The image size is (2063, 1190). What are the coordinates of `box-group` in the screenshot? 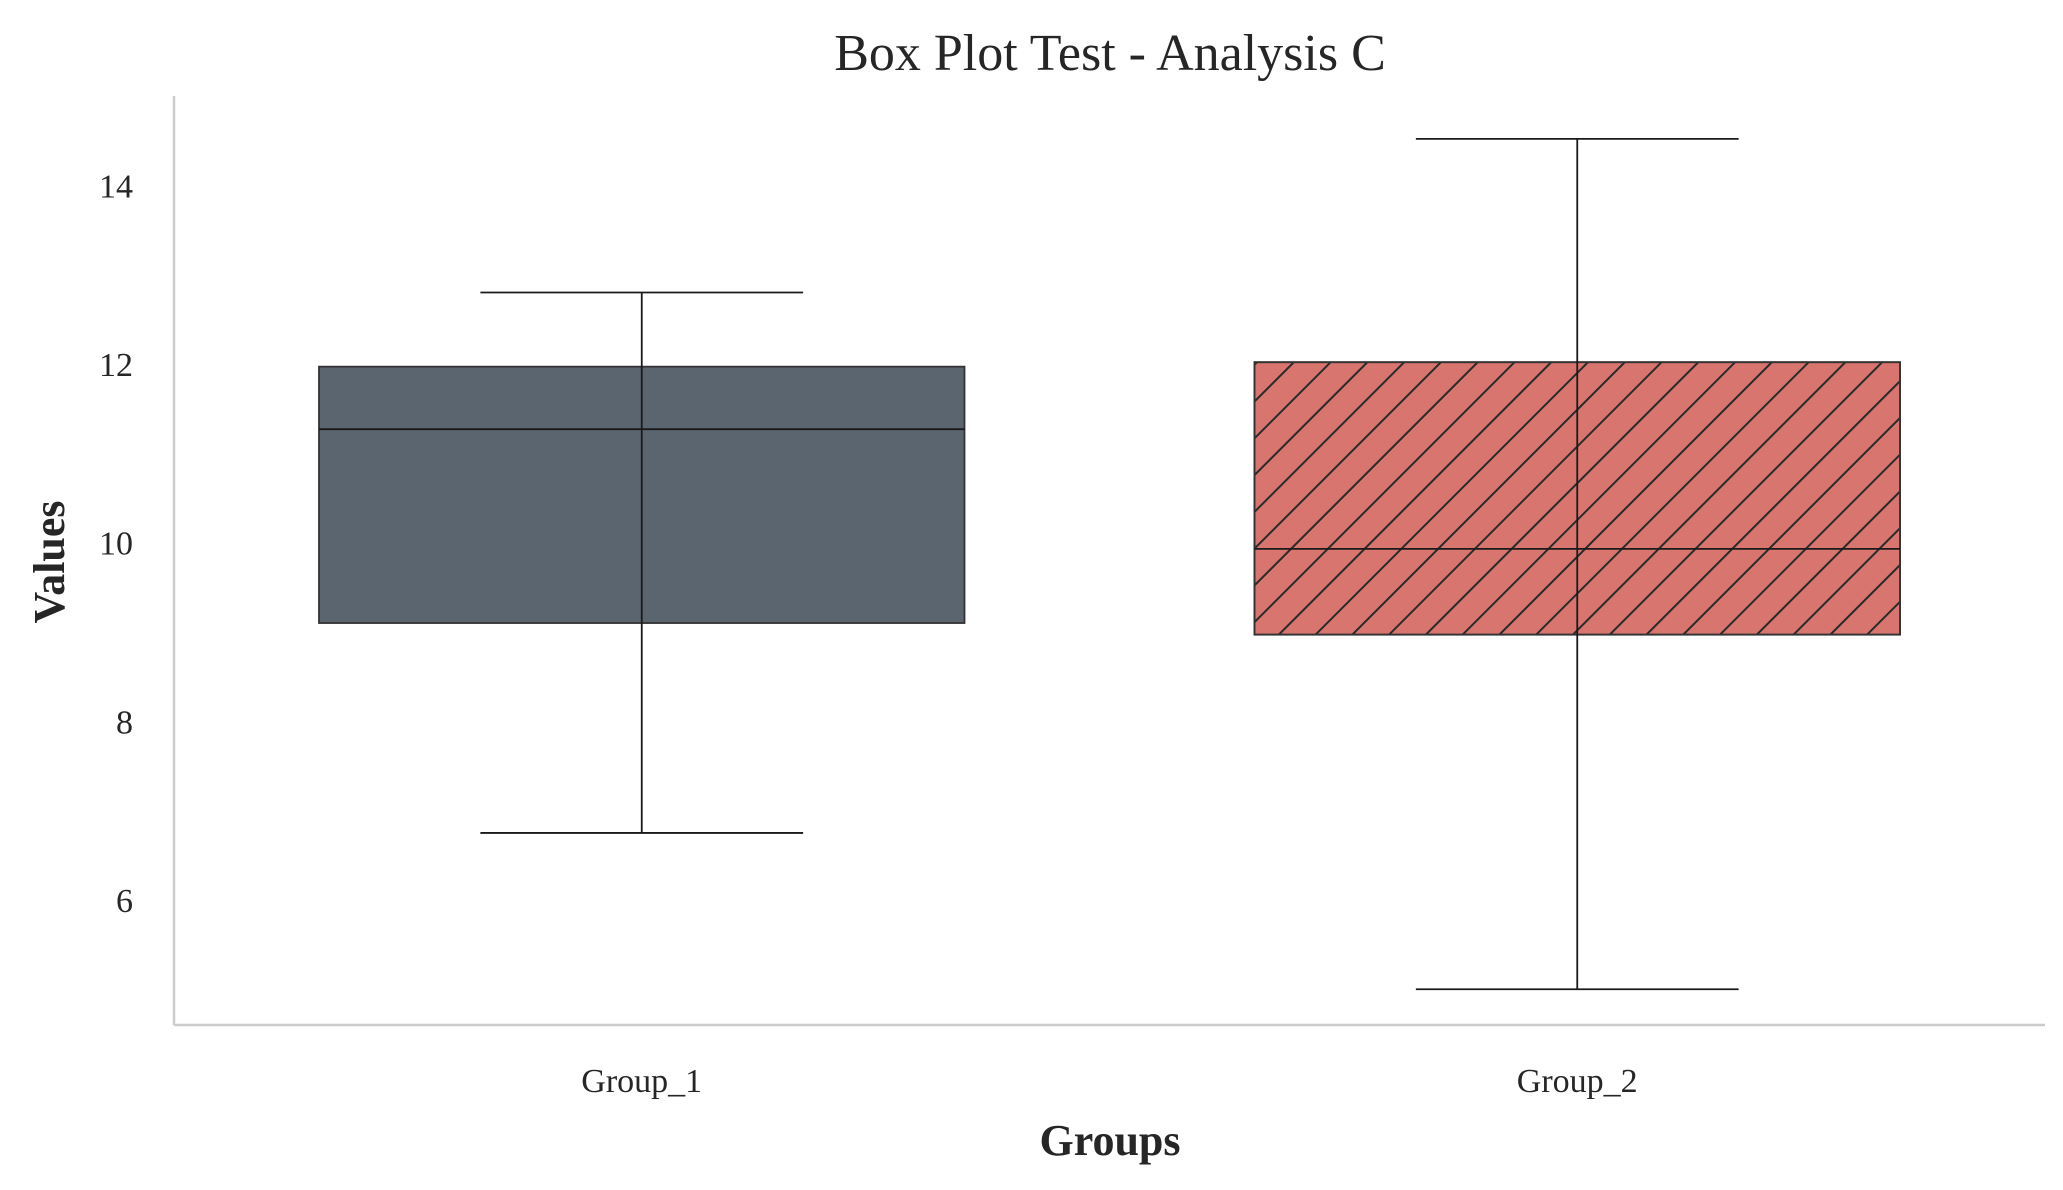 It's located at (642, 562).